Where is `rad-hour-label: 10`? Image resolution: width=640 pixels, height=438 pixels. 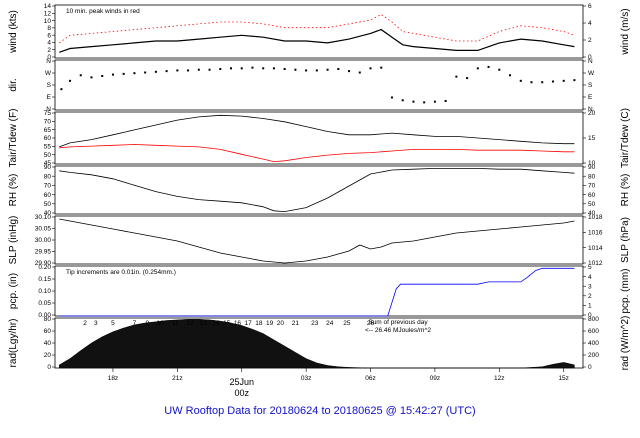
rad-hour-label: 10 is located at coordinates (161, 323).